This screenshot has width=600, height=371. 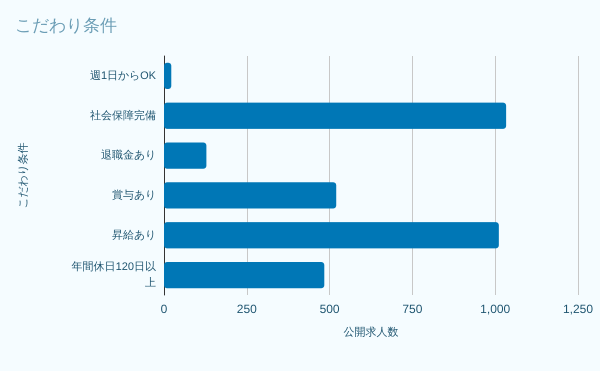 What do you see at coordinates (128, 155) in the screenshot?
I see `y-tick-label: 退職金あり` at bounding box center [128, 155].